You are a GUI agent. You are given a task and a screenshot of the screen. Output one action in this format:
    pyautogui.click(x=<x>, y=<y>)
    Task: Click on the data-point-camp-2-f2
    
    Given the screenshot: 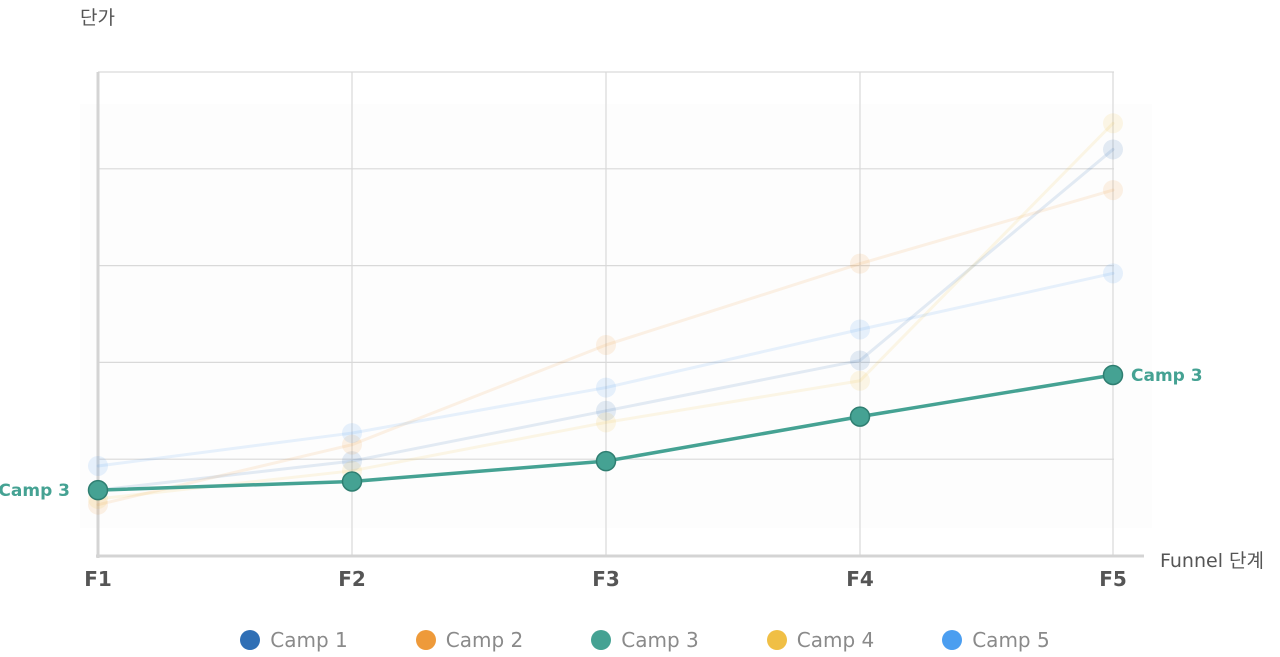 What is the action you would take?
    pyautogui.click(x=352, y=444)
    